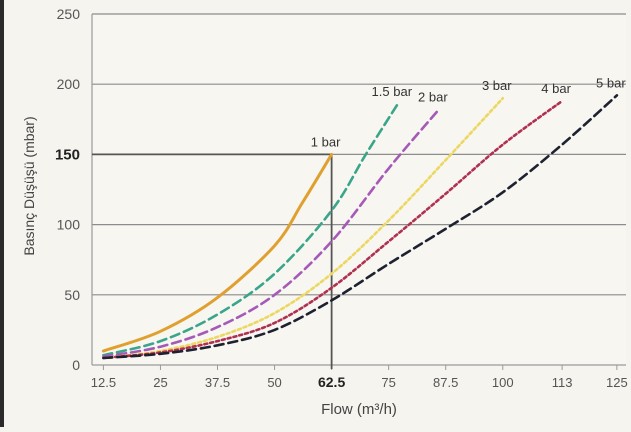  I want to click on x-tick-label: 50, so click(274, 382).